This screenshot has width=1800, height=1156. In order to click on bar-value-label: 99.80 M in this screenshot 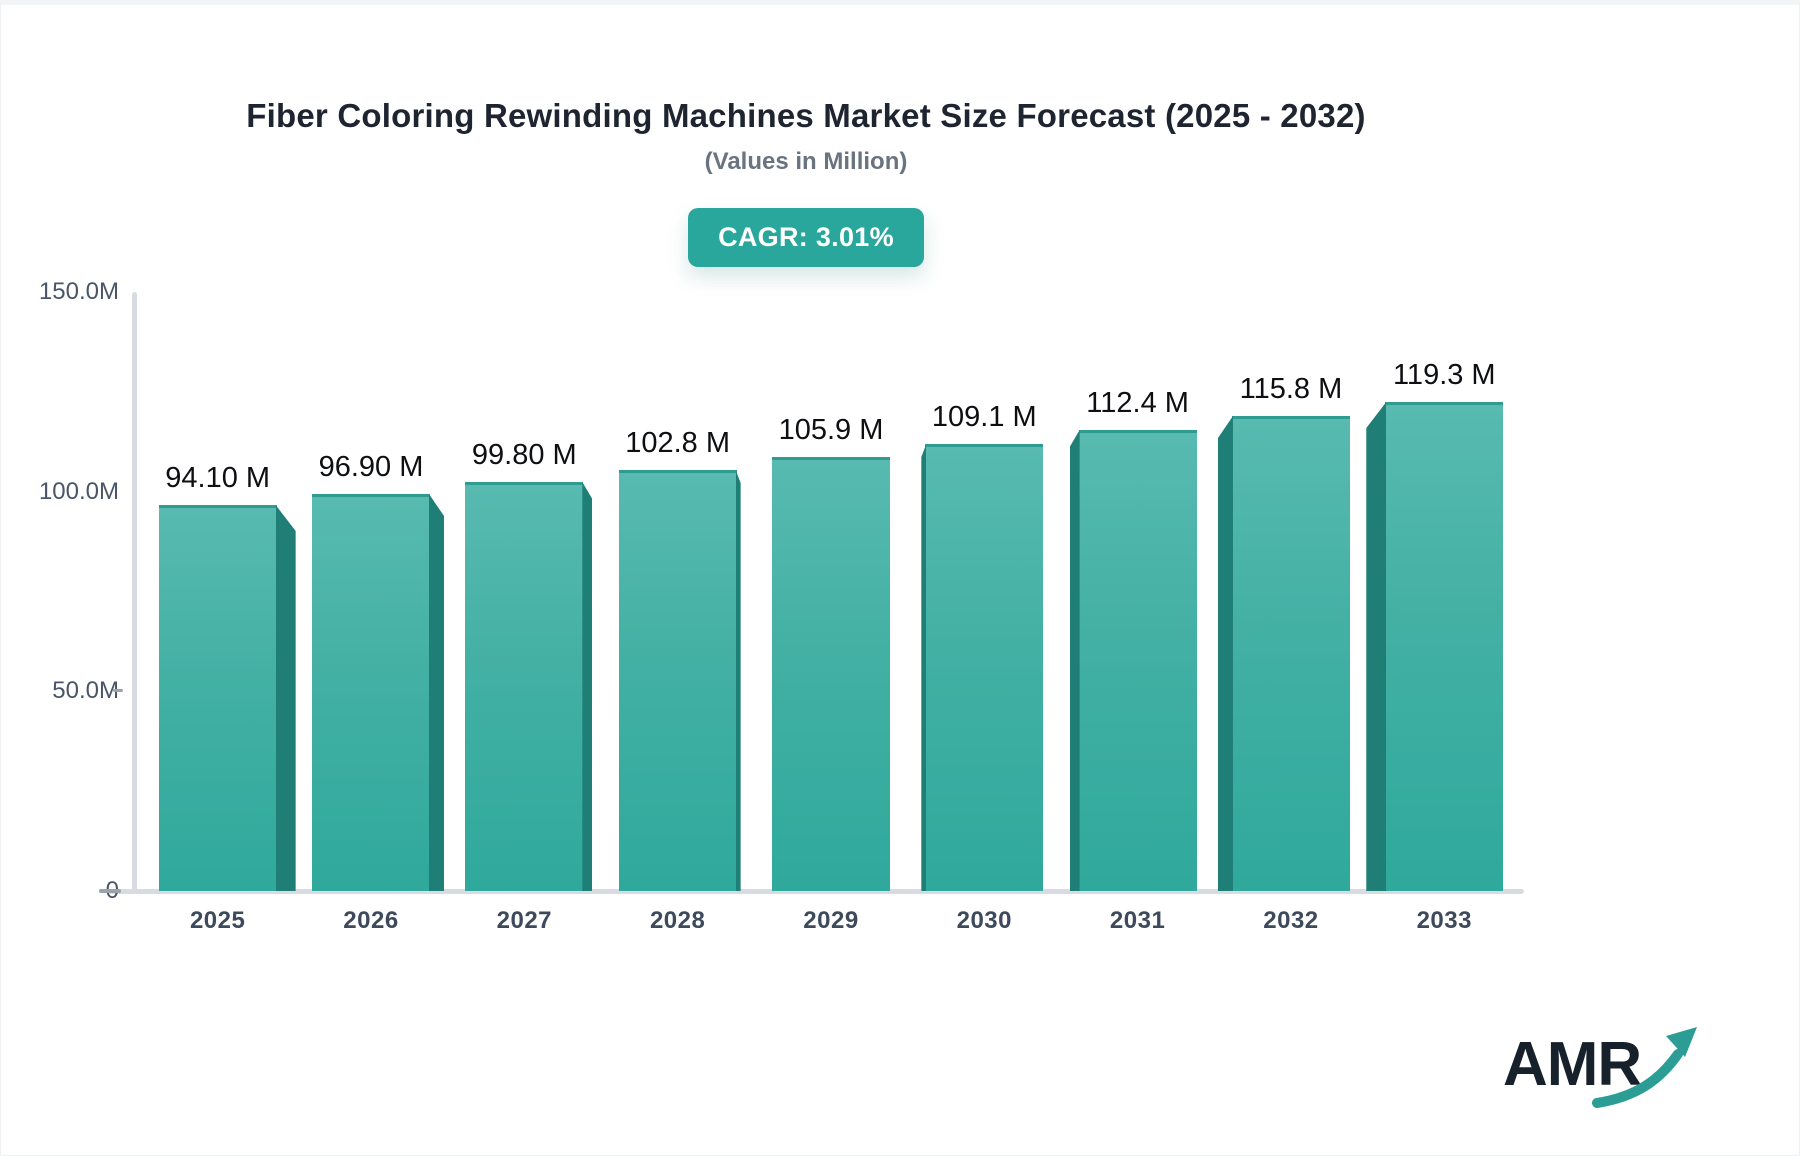, I will do `click(524, 455)`.